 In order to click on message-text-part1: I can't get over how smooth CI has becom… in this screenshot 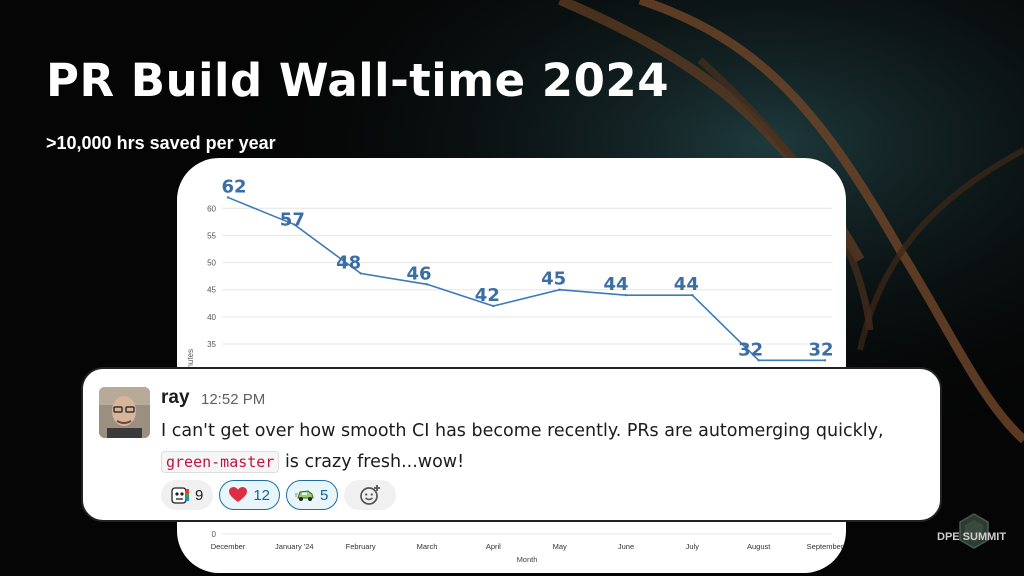, I will do `click(522, 431)`.